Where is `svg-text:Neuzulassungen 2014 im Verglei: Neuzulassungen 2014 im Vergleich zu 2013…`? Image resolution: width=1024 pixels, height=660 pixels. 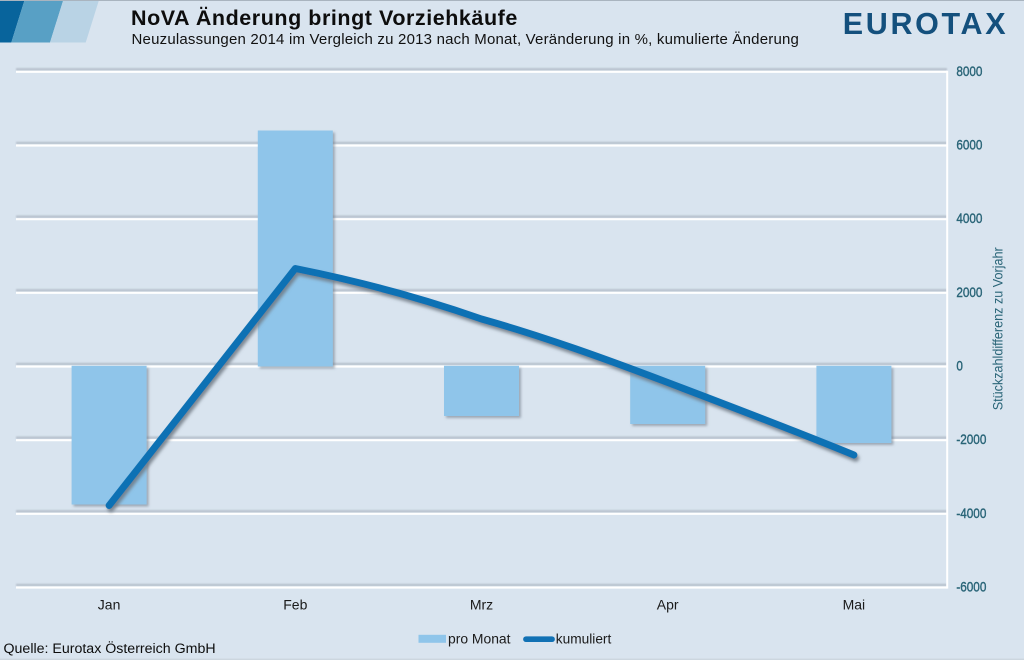 svg-text:Neuzulassungen 2014 im Verglei: Neuzulassungen 2014 im Vergleich zu 2013… is located at coordinates (466, 39).